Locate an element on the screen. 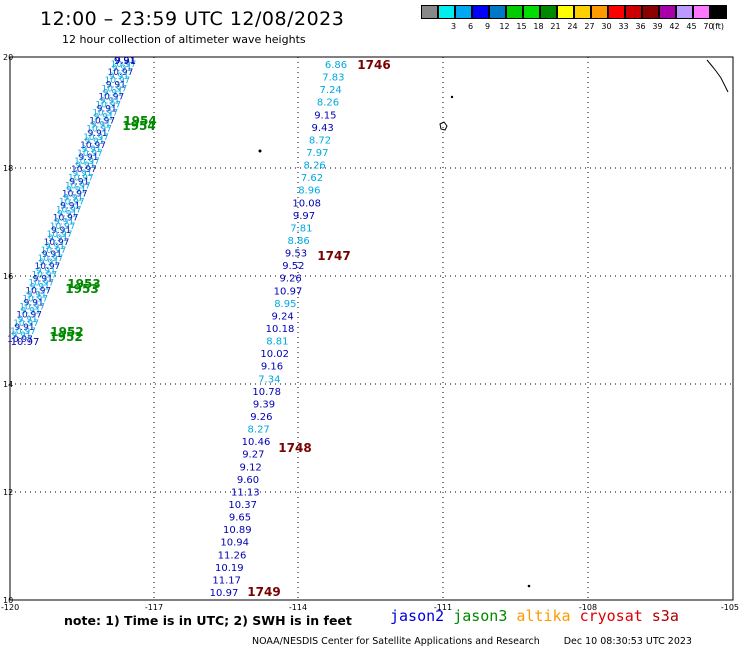 This screenshot has width=740, height=650. swh-value: 9.97 is located at coordinates (304, 216).